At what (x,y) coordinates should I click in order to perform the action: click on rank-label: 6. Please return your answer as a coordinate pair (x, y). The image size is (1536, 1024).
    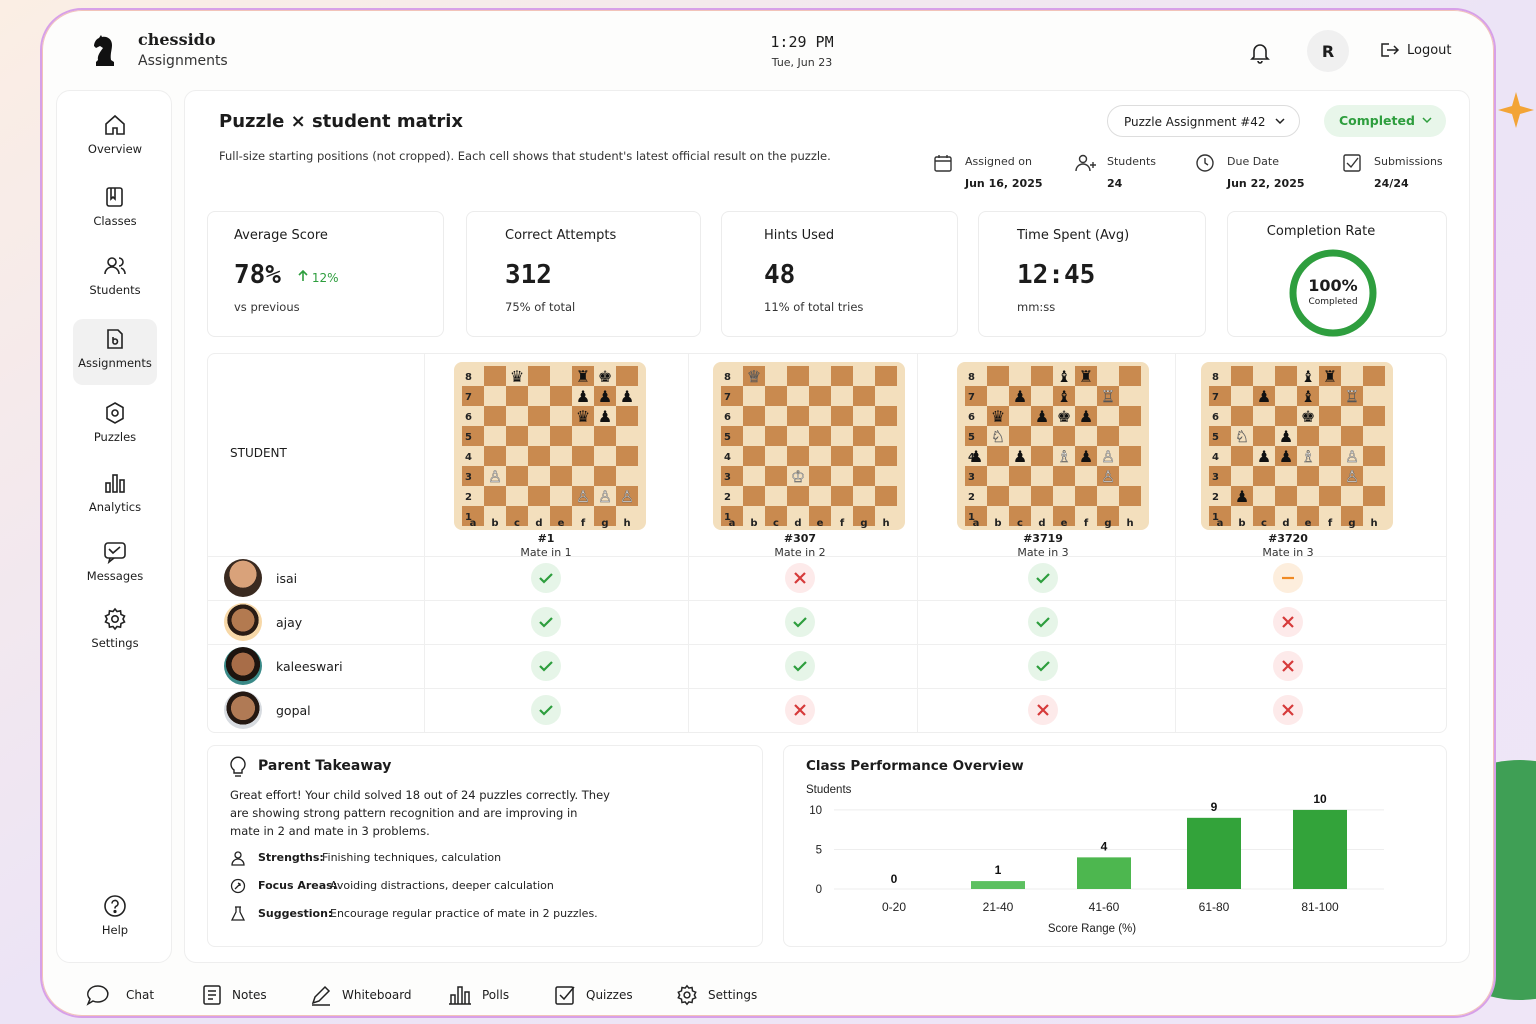
    Looking at the image, I should click on (1215, 417).